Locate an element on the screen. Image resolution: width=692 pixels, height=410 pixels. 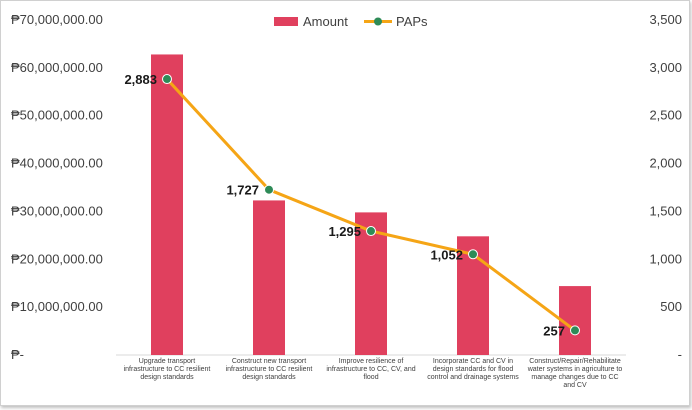
paps-data-label: 1,727 is located at coordinates (242, 190).